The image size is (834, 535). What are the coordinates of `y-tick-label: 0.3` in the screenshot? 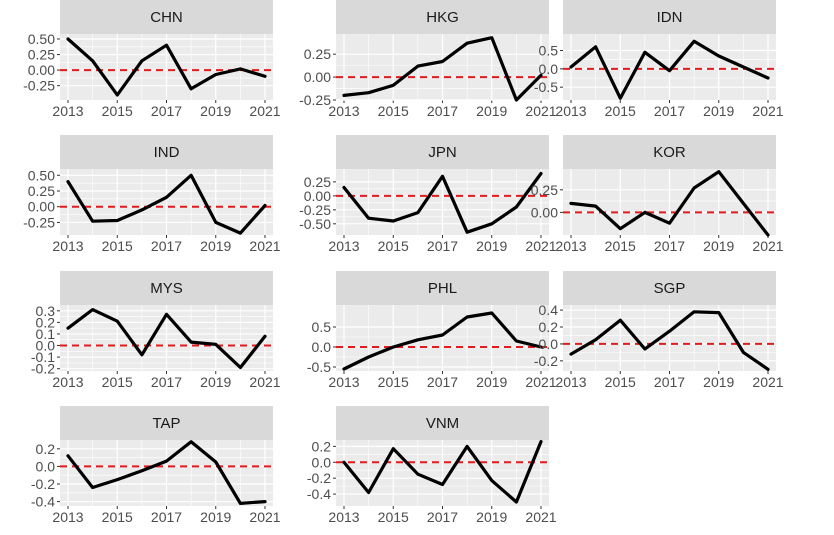 It's located at (46, 311).